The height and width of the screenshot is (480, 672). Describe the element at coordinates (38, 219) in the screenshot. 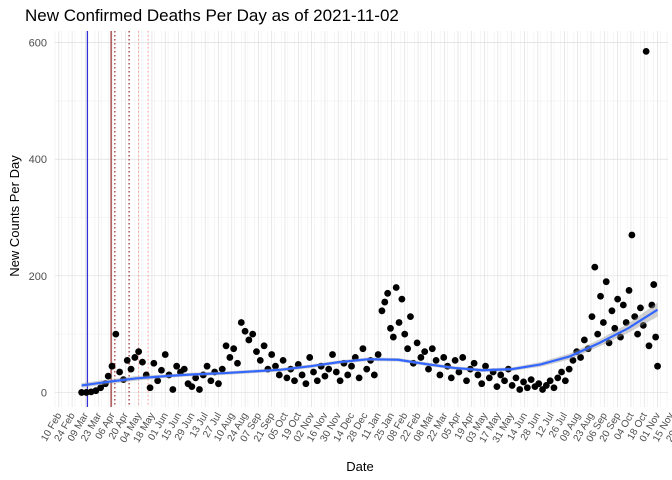

I see `y-axis-ticks: 0 200 400 600` at that location.